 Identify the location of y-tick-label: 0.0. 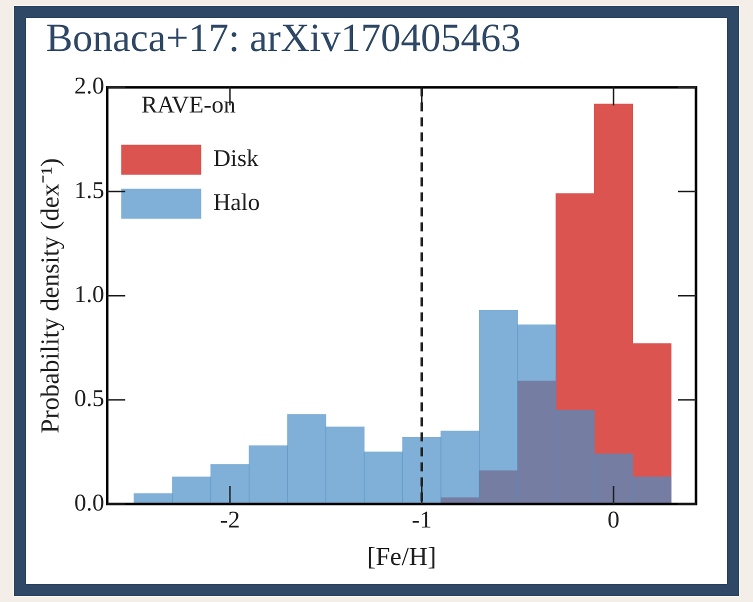
(89, 503).